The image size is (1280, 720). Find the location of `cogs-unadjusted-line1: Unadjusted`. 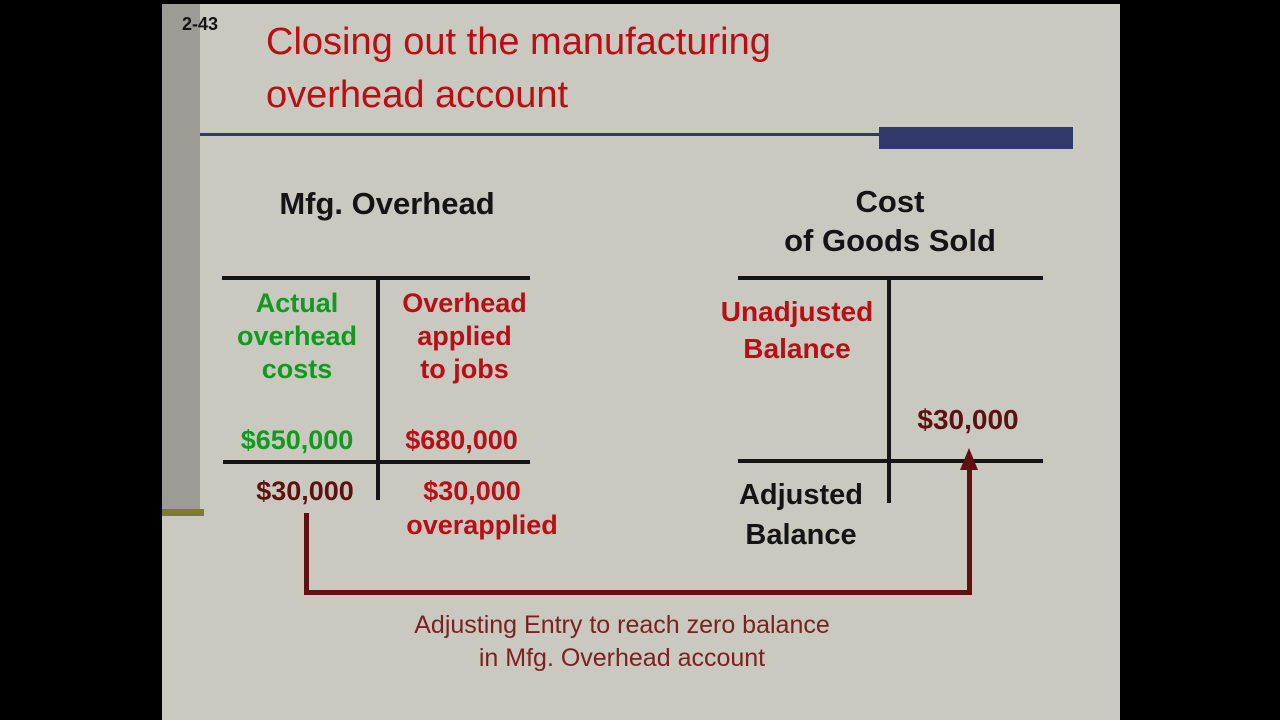

cogs-unadjusted-line1: Unadjusted is located at coordinates (797, 311).